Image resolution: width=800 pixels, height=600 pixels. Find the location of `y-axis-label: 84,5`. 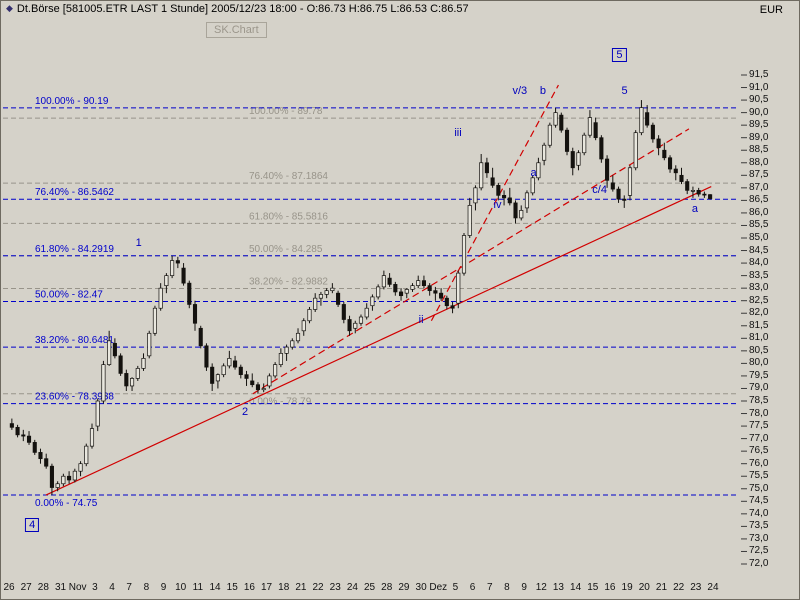

y-axis-label: 84,5 is located at coordinates (759, 250).